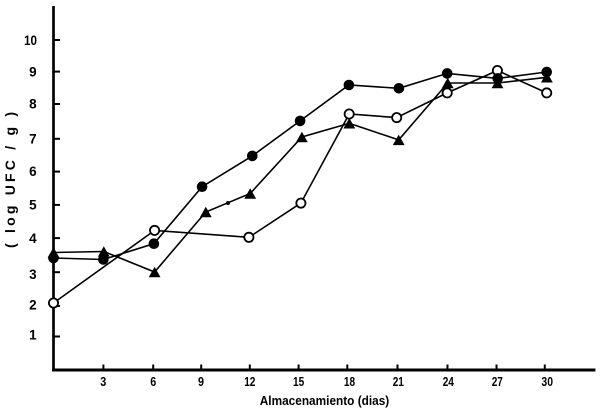  Describe the element at coordinates (249, 381) in the screenshot. I see `svg-text: 12` at that location.